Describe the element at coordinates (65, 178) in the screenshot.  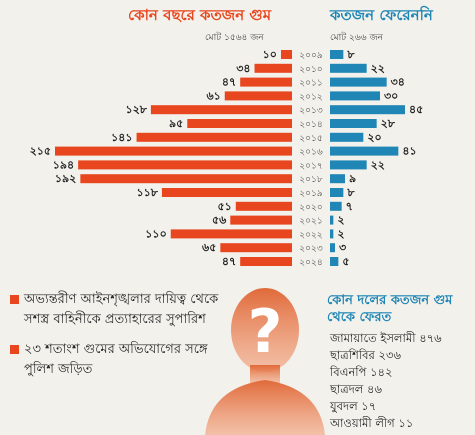
I see `left-bar-value-label: ১৯২` at that location.